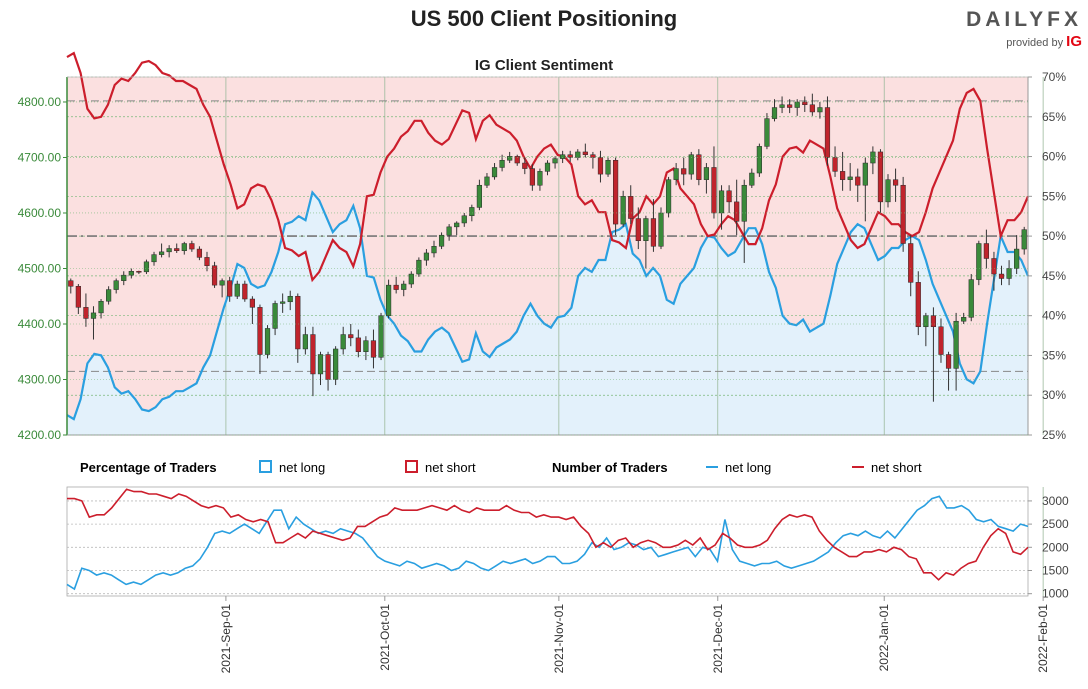 This screenshot has width=1088, height=689. I want to click on pct-tick-label: 60%, so click(1054, 157).